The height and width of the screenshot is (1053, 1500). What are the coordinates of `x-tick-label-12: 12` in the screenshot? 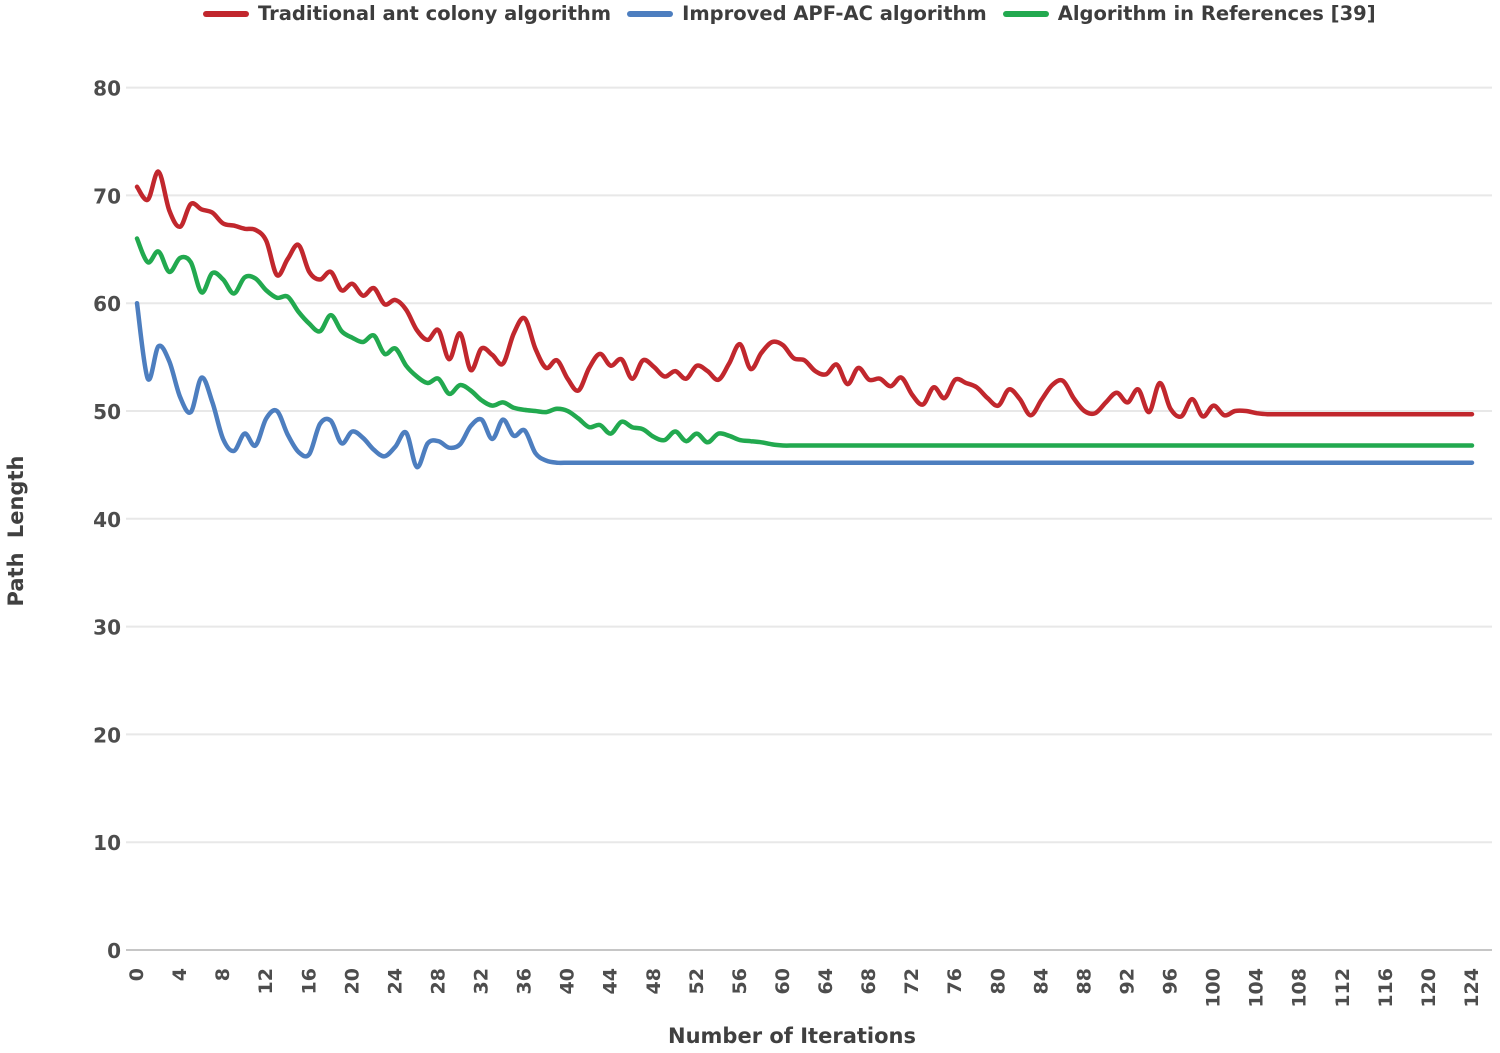 It's located at (266, 981).